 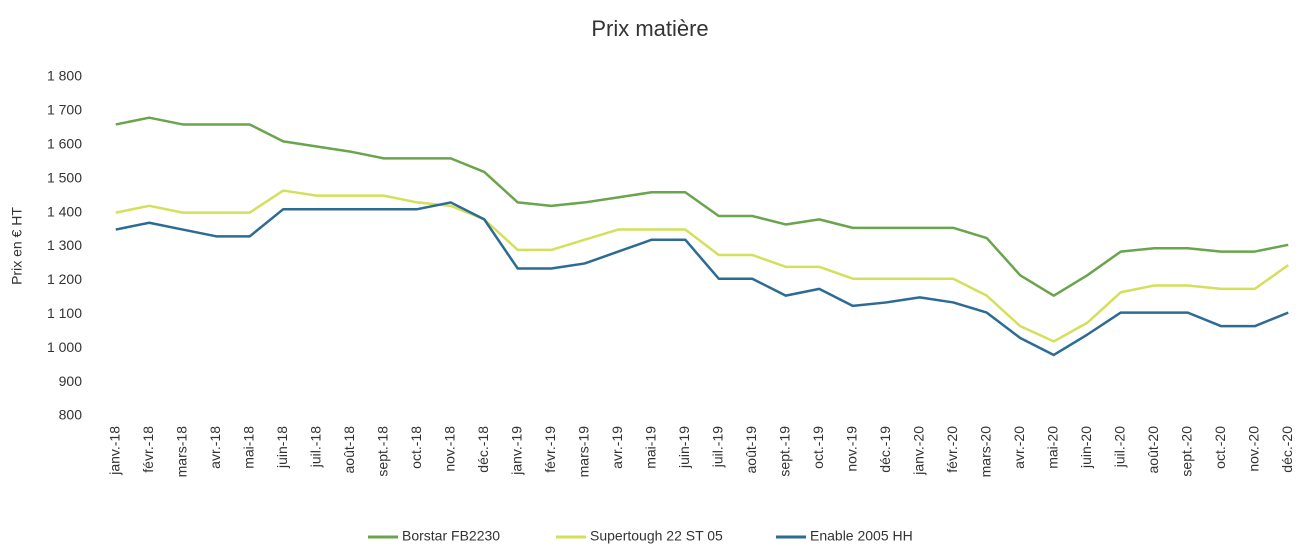 What do you see at coordinates (656, 536) in the screenshot?
I see `legend-label: Supertough 22 ST 05` at bounding box center [656, 536].